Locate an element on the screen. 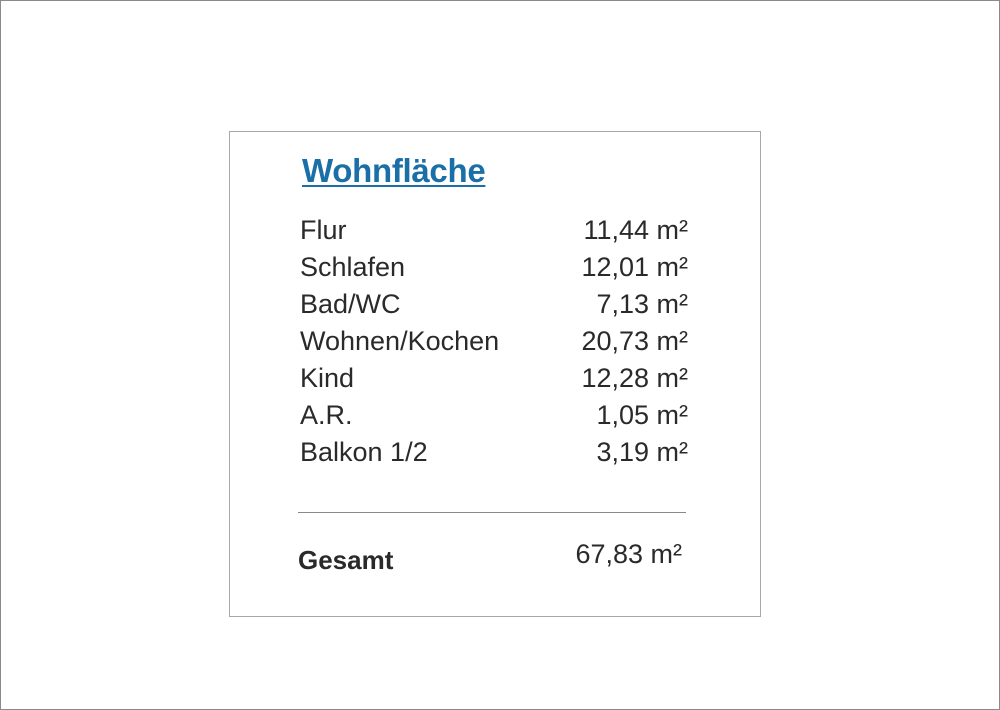 The height and width of the screenshot is (710, 1000). room-area: 7,13 m² is located at coordinates (642, 304).